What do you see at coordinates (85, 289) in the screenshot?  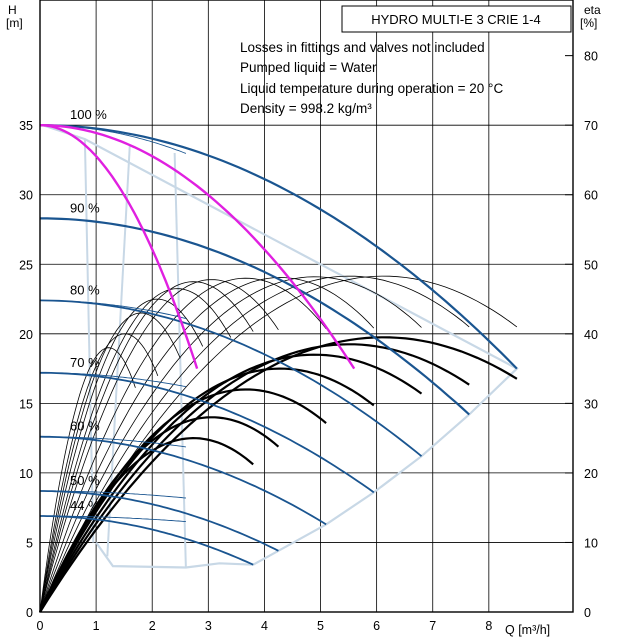 I see `speed-label: 80 %` at bounding box center [85, 289].